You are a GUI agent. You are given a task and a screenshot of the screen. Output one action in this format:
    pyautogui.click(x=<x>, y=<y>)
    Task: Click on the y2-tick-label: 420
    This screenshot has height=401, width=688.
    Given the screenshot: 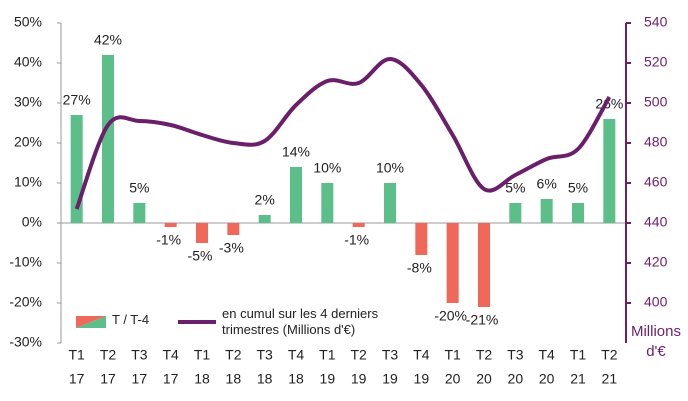 What is the action you would take?
    pyautogui.click(x=656, y=262)
    